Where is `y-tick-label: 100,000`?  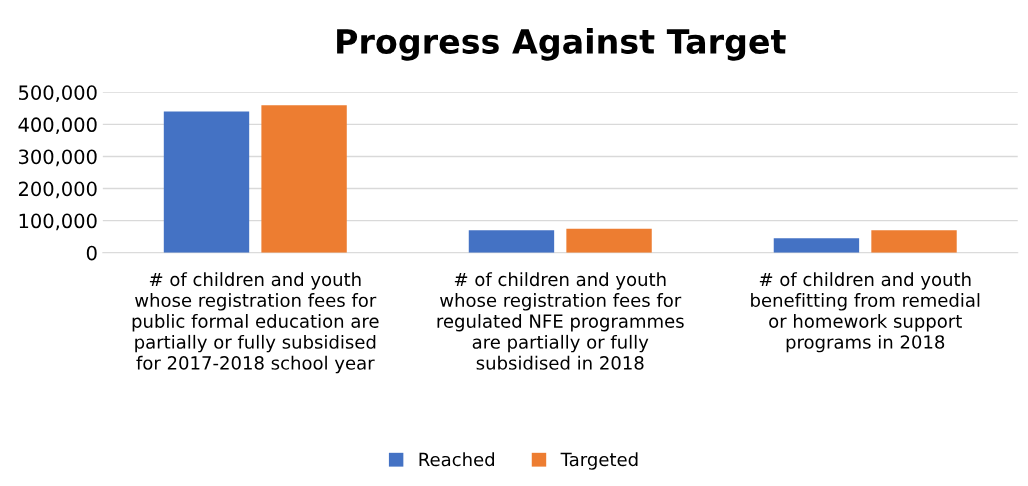
y-tick-label: 100,000 is located at coordinates (58, 222).